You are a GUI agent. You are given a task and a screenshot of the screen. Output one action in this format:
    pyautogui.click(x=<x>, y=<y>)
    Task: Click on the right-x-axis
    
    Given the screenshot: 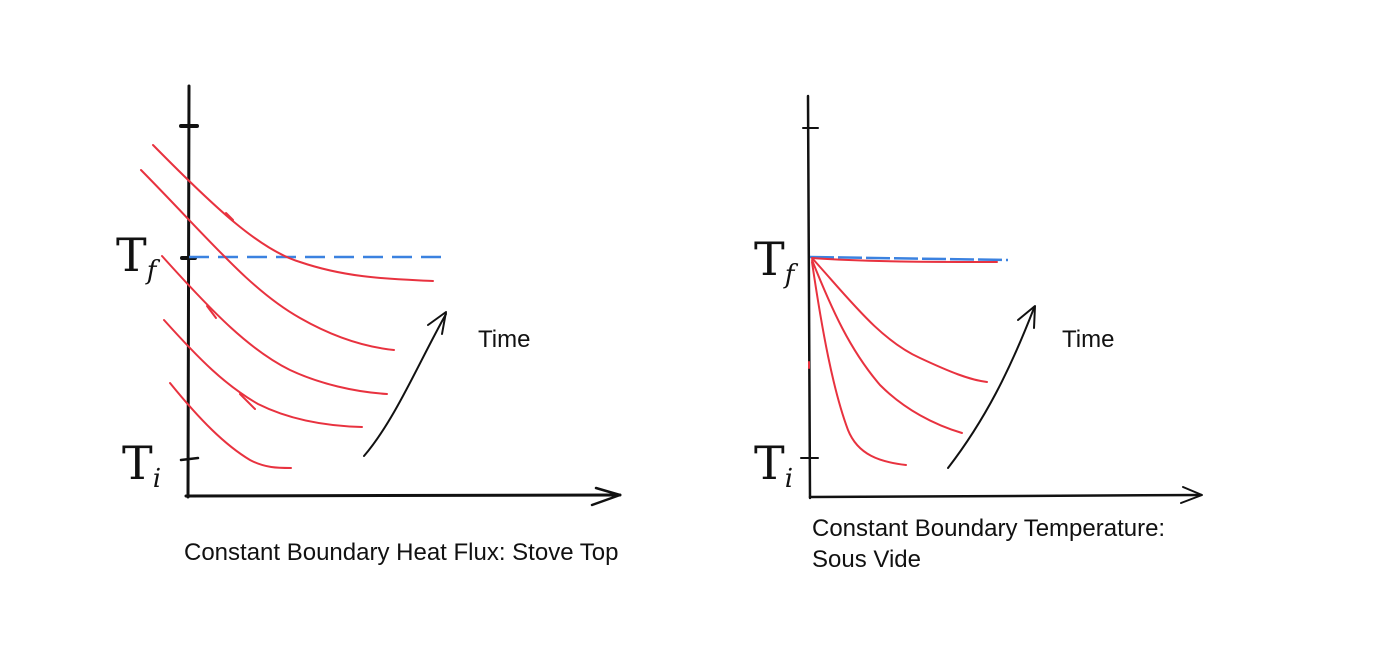 What is the action you would take?
    pyautogui.click(x=1005, y=496)
    